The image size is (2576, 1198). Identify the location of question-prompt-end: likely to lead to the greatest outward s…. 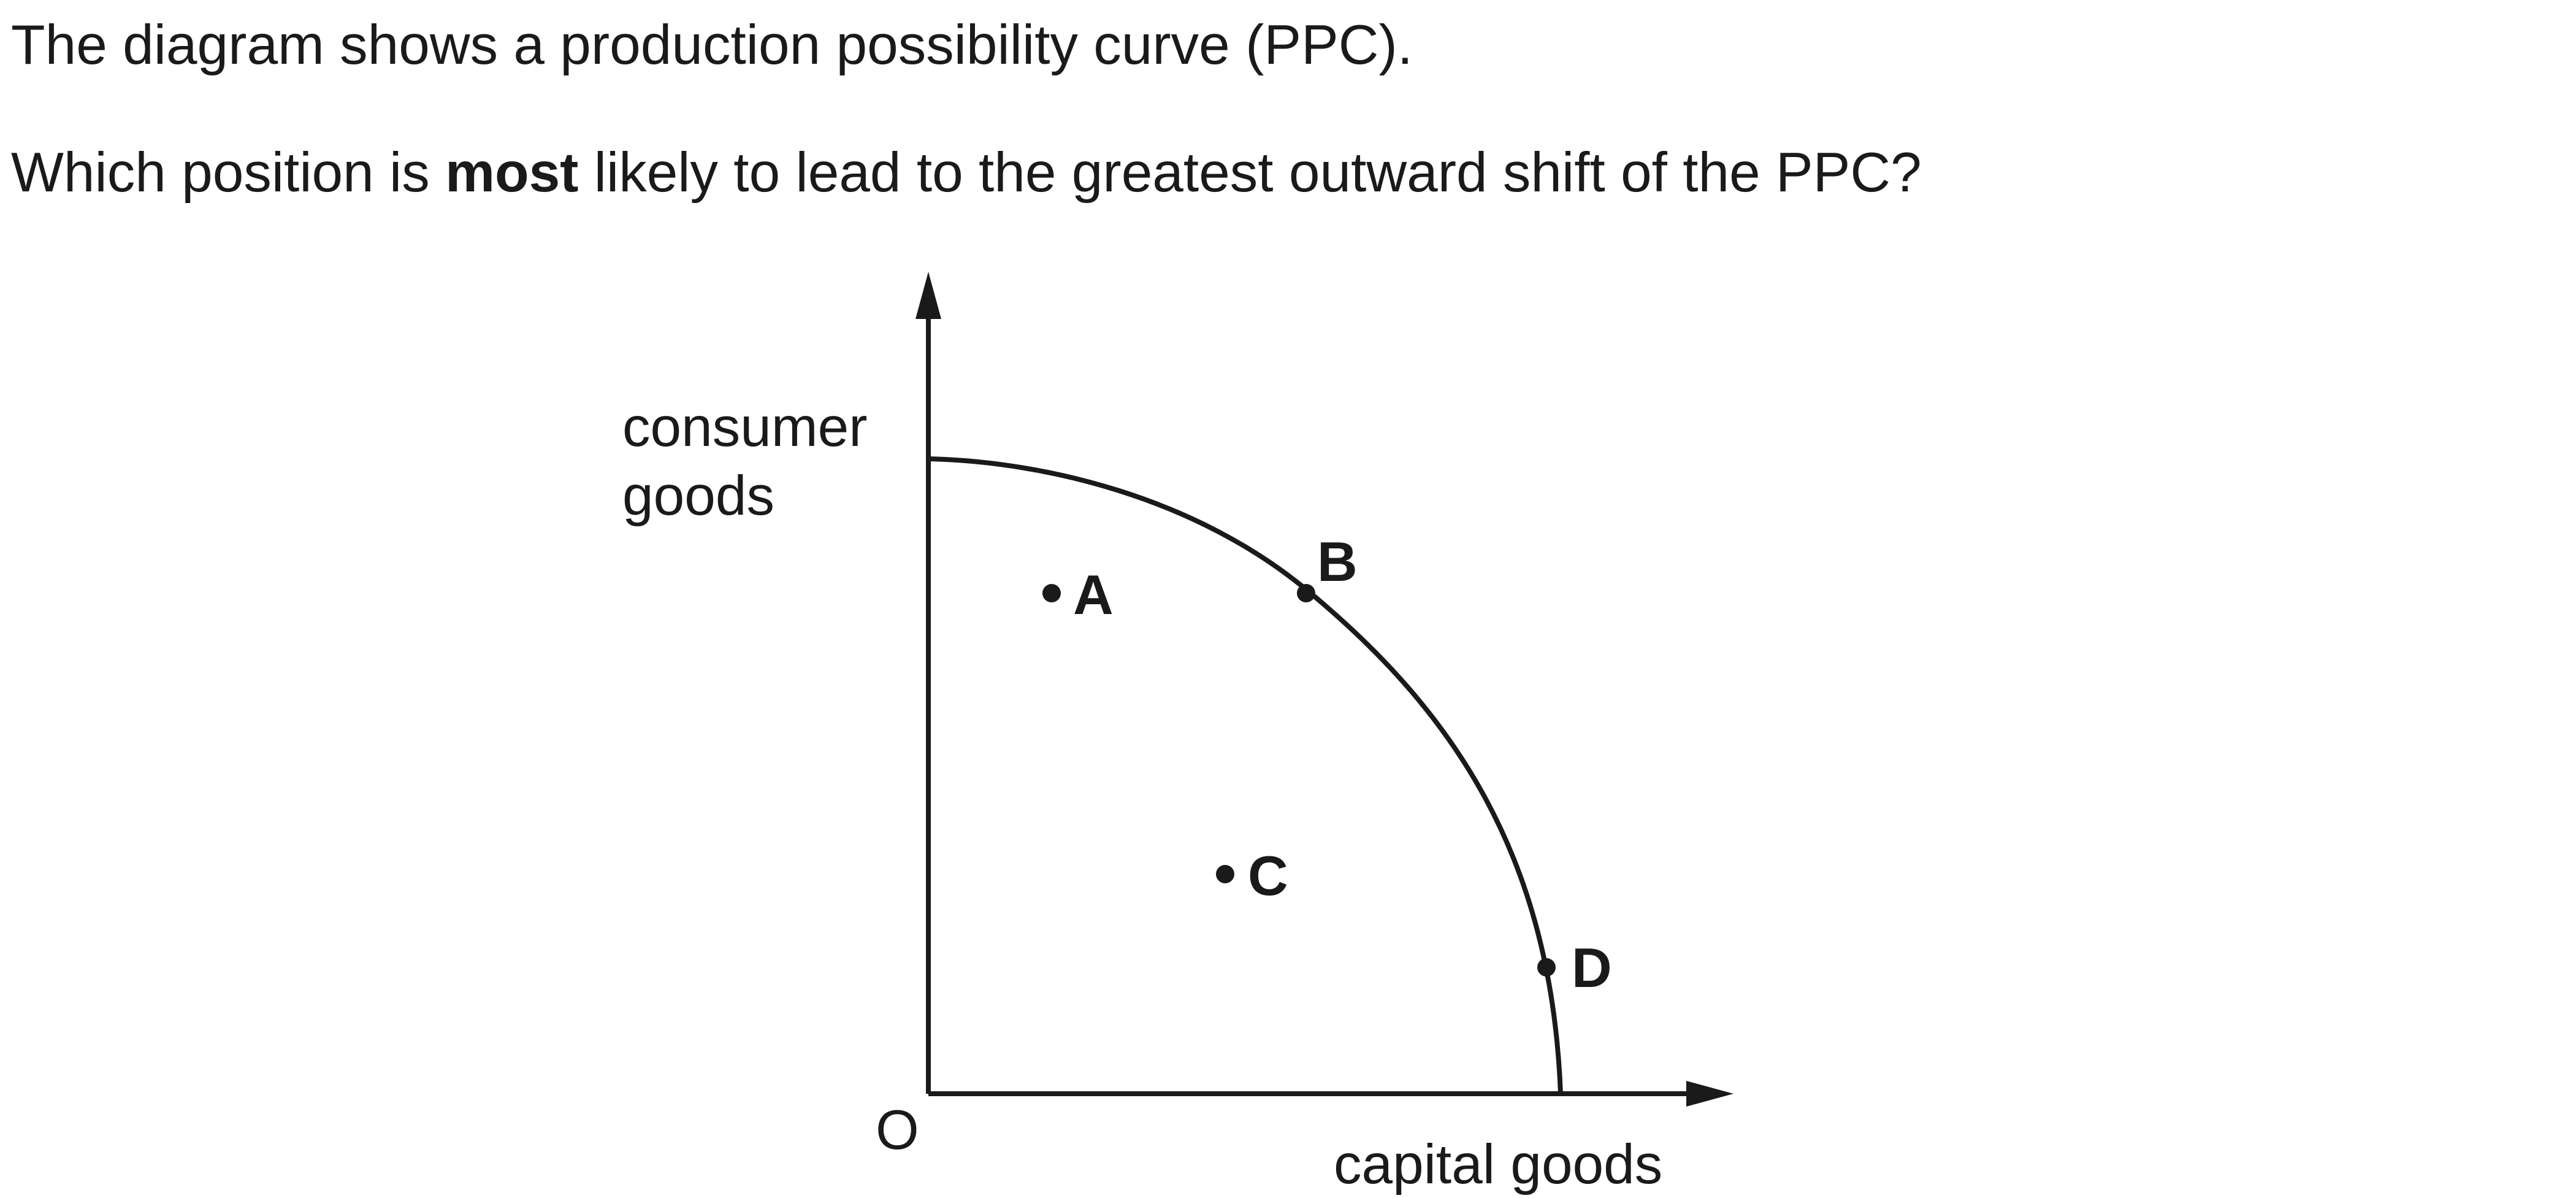
(1250, 173).